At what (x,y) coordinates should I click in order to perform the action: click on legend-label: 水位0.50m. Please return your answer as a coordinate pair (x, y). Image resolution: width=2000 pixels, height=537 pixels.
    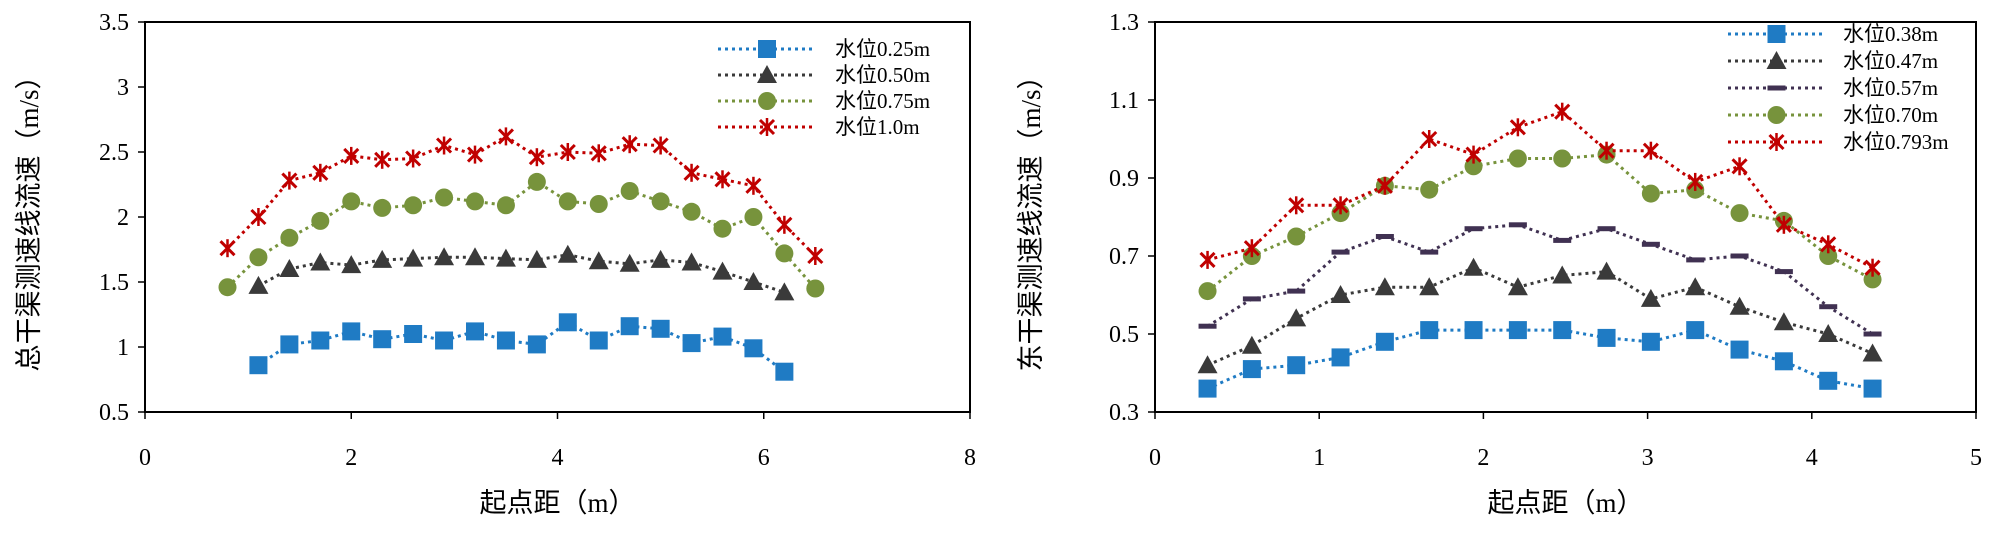
    Looking at the image, I should click on (882, 75).